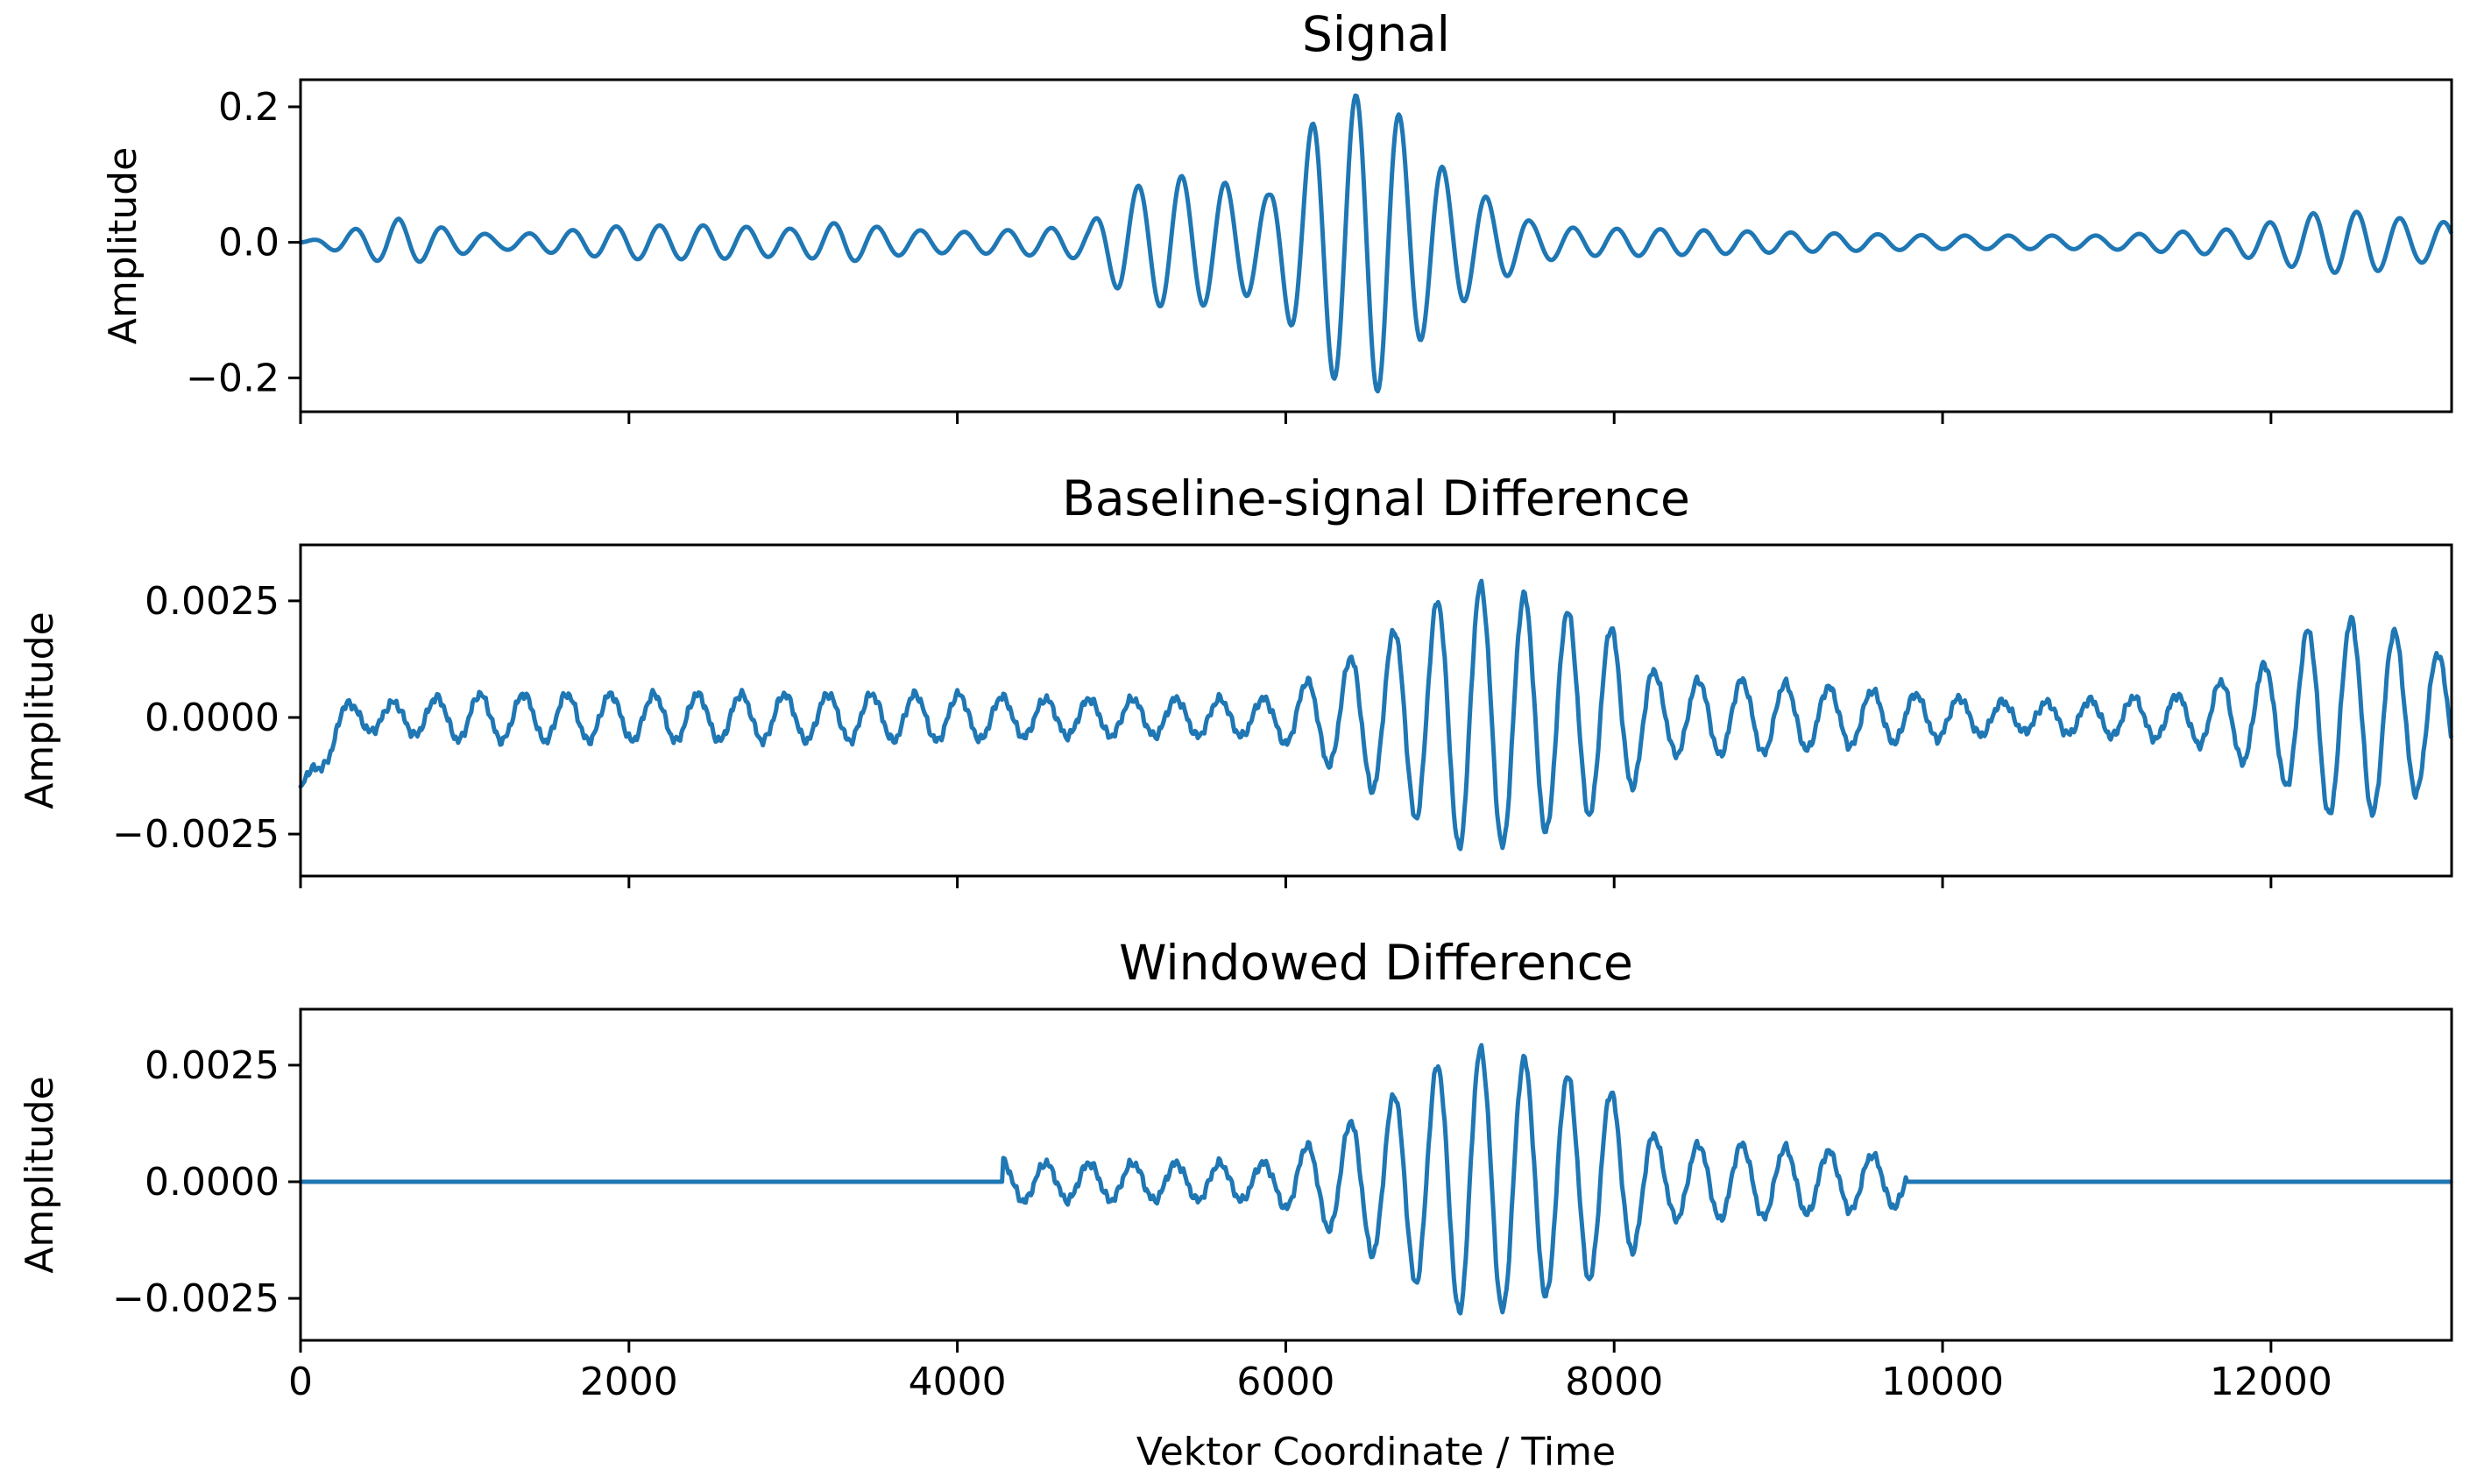 The height and width of the screenshot is (1484, 2470). I want to click on chart-title: Windowed Difference, so click(1376, 963).